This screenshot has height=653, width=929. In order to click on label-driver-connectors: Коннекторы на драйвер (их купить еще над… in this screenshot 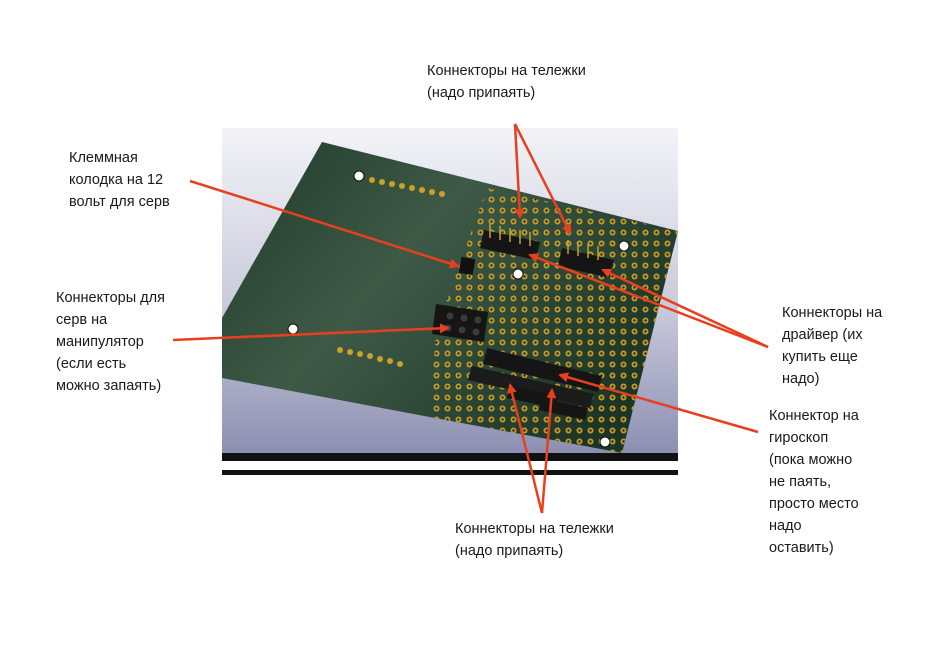, I will do `click(832, 346)`.